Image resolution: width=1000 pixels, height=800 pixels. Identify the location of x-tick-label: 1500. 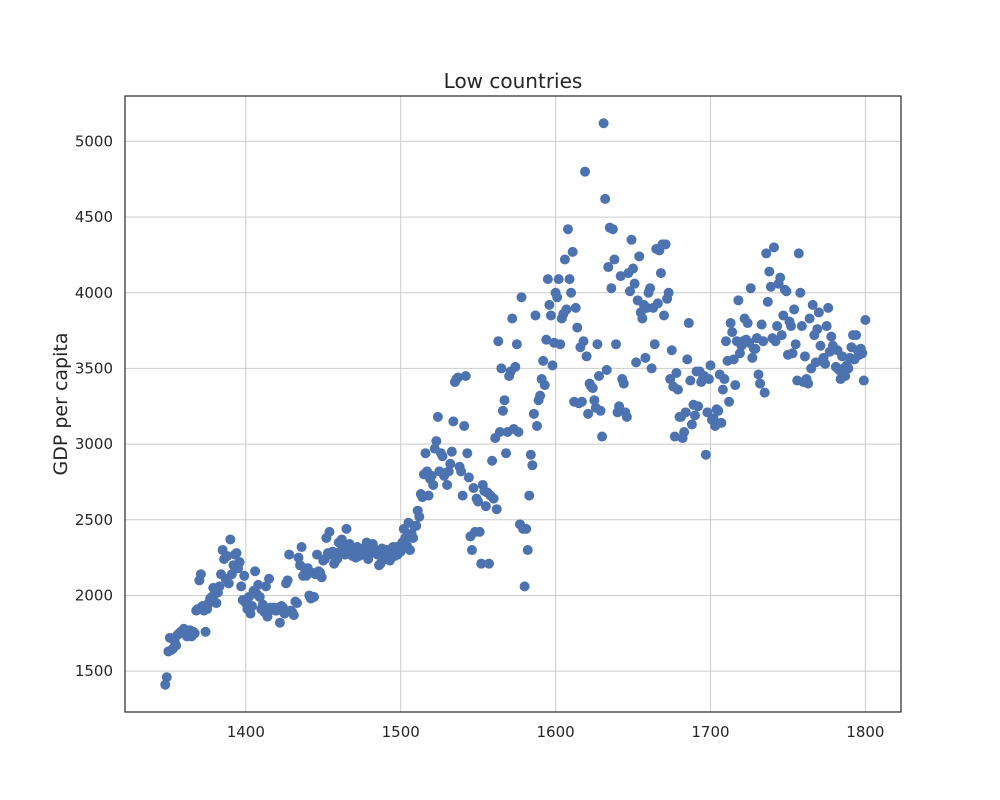
(401, 732).